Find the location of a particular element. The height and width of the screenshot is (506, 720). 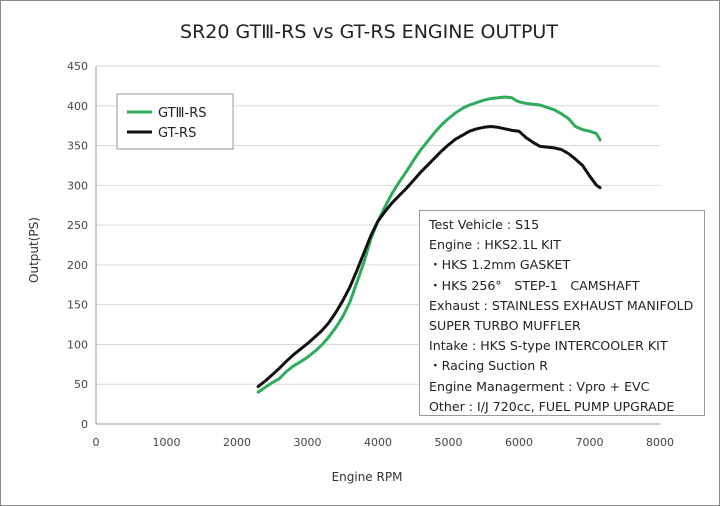

x-tick-label: 4000 is located at coordinates (378, 442).